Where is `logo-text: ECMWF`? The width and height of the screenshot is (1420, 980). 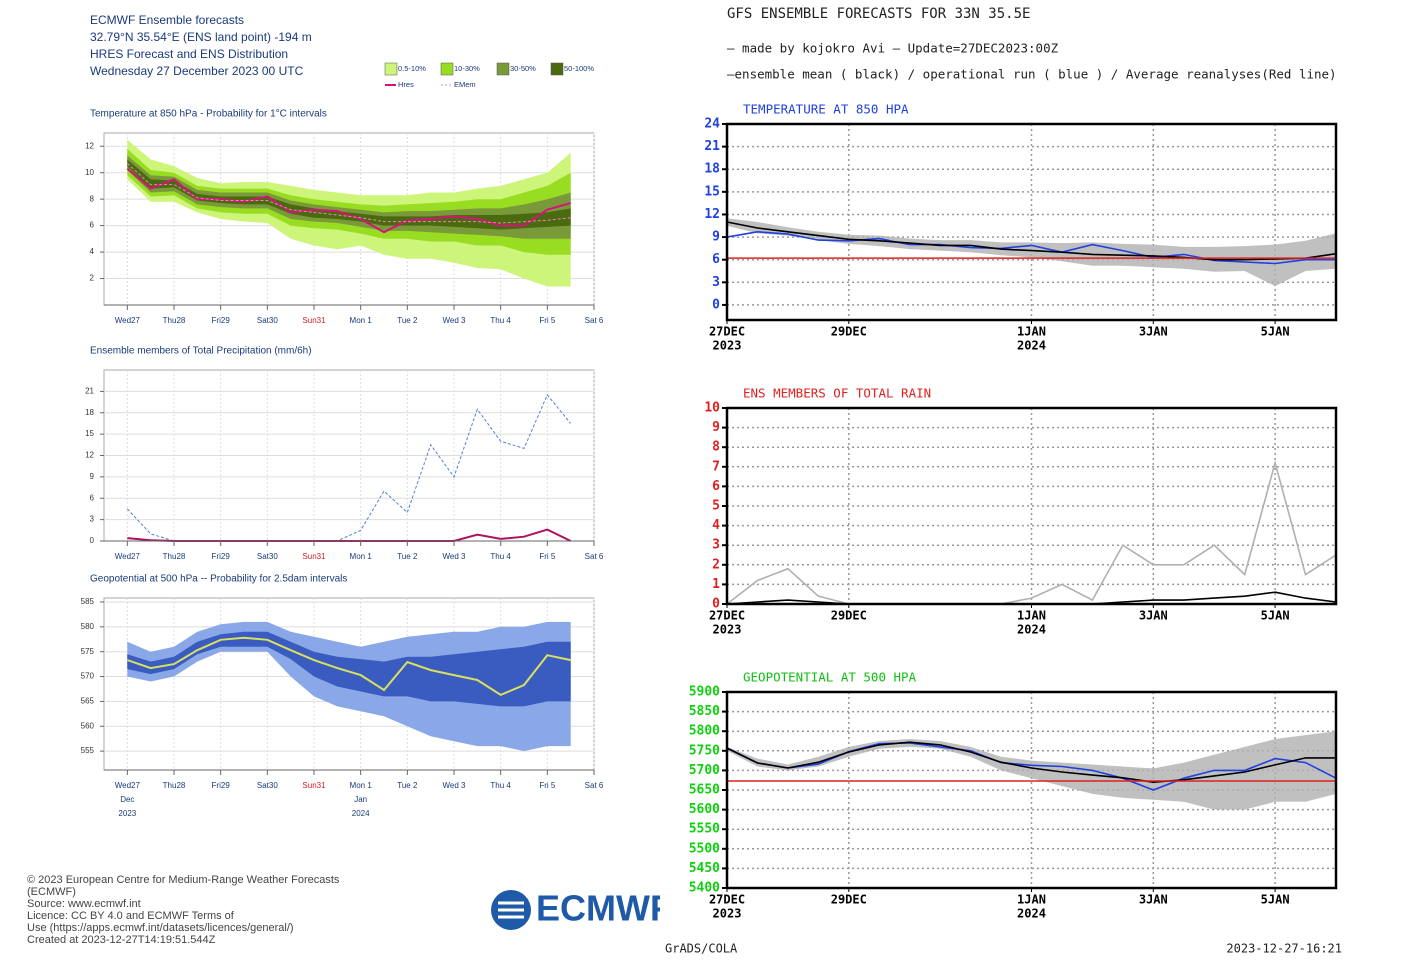 logo-text: ECMWF is located at coordinates (604, 908).